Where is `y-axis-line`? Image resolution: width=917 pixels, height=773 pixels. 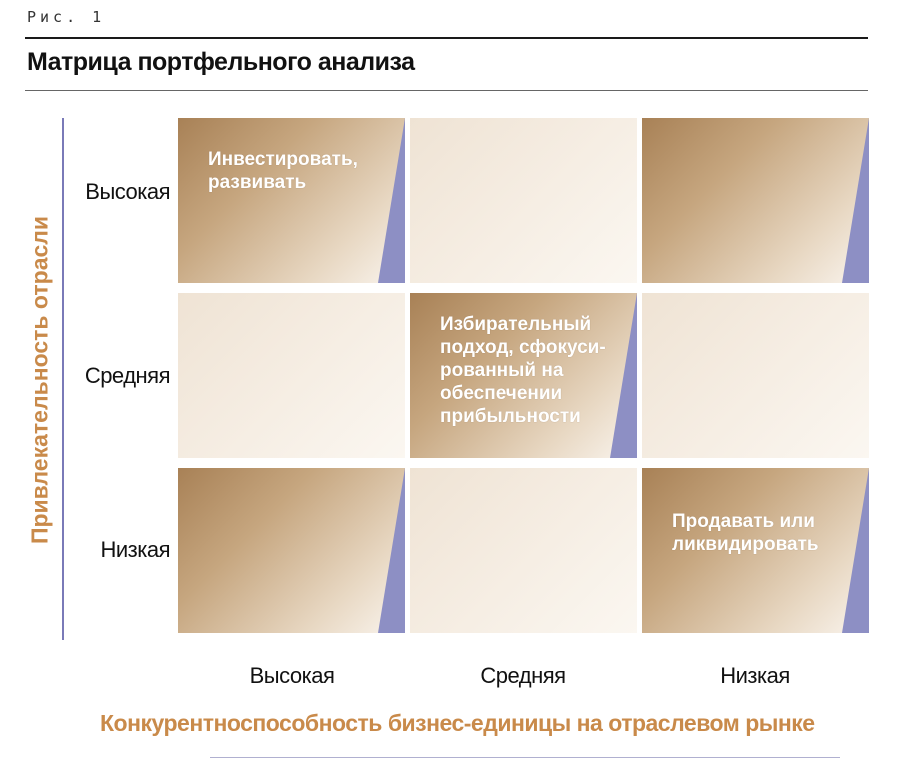
y-axis-line is located at coordinates (63, 379).